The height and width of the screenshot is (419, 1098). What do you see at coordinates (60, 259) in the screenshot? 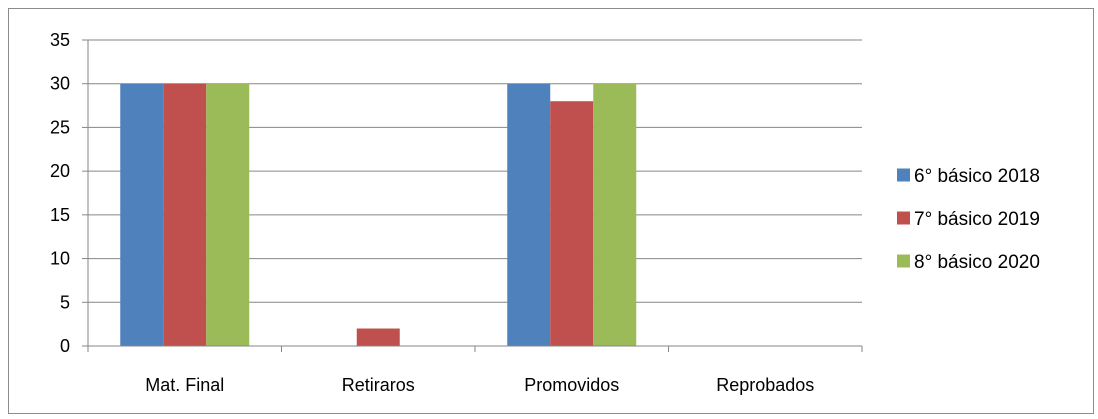
I see `y-tick-label-10: 10` at bounding box center [60, 259].